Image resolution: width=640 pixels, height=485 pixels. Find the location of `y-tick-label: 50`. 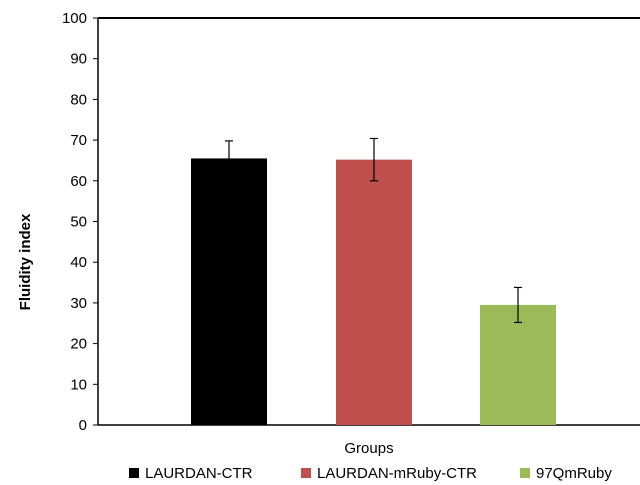

y-tick-label: 50 is located at coordinates (78, 222).